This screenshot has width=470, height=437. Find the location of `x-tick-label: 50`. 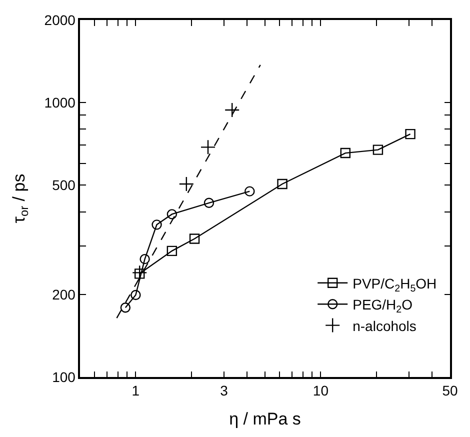

x-tick-label: 50 is located at coordinates (450, 390).